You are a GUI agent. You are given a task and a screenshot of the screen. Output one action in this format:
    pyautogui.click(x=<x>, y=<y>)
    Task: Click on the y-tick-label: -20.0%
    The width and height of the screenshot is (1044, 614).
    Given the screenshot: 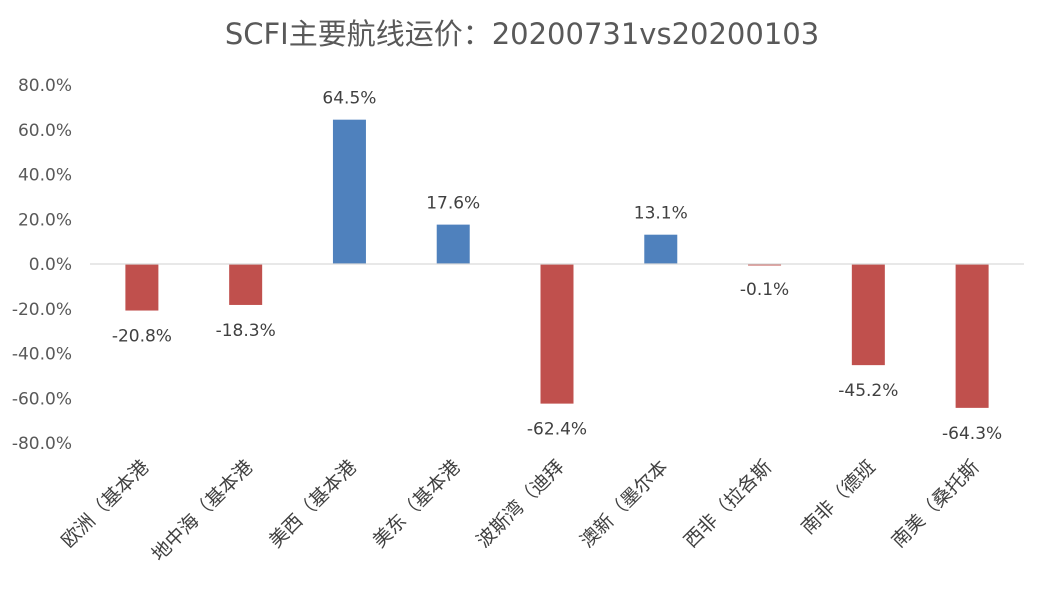 What is the action you would take?
    pyautogui.click(x=42, y=310)
    